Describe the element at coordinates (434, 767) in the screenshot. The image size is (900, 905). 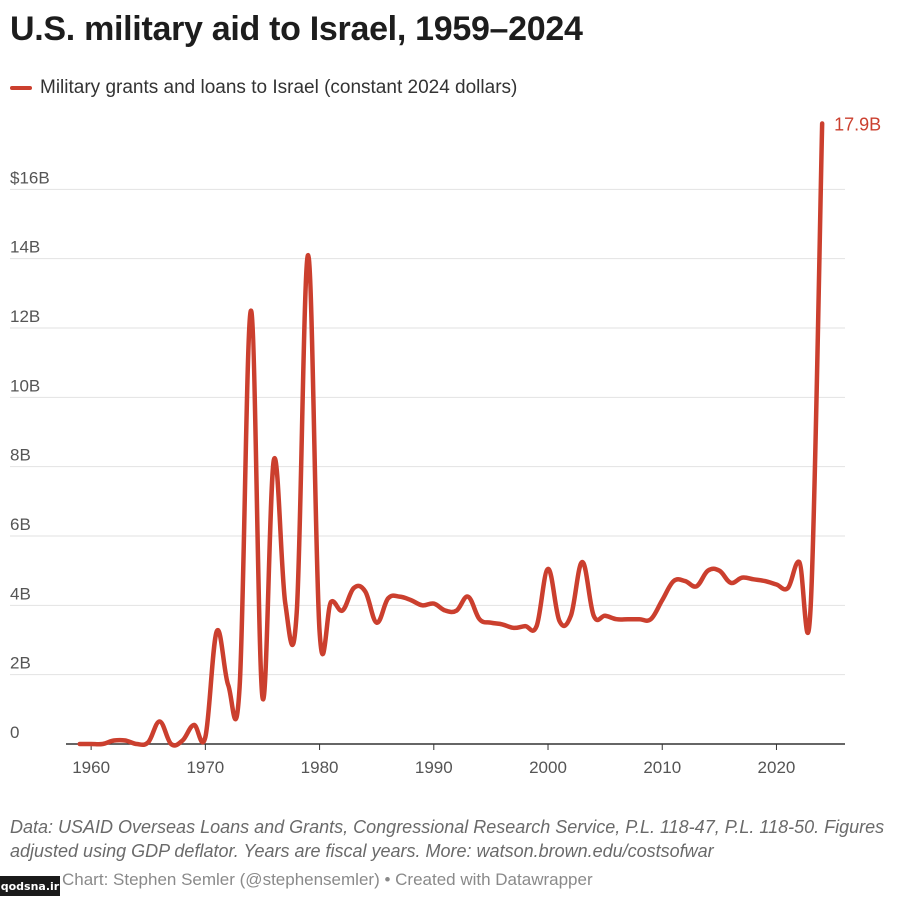
I see `x-tick-label: 1990` at that location.